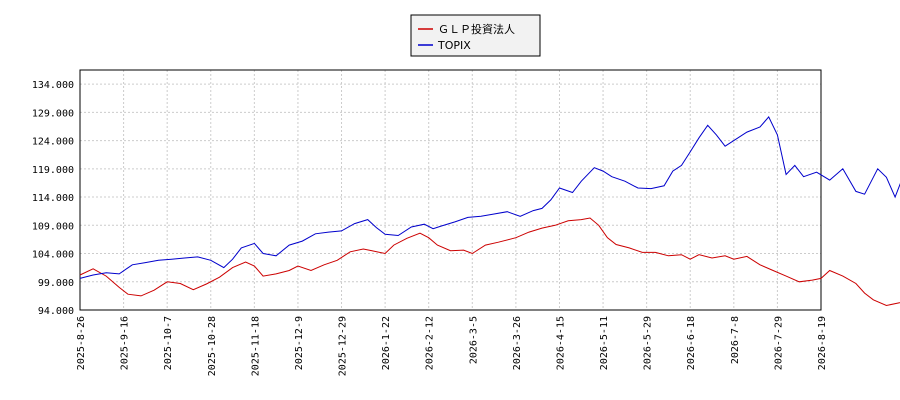 The height and width of the screenshot is (400, 900). Describe the element at coordinates (473, 340) in the screenshot. I see `x-tick-label: 2026-3-5` at that location.